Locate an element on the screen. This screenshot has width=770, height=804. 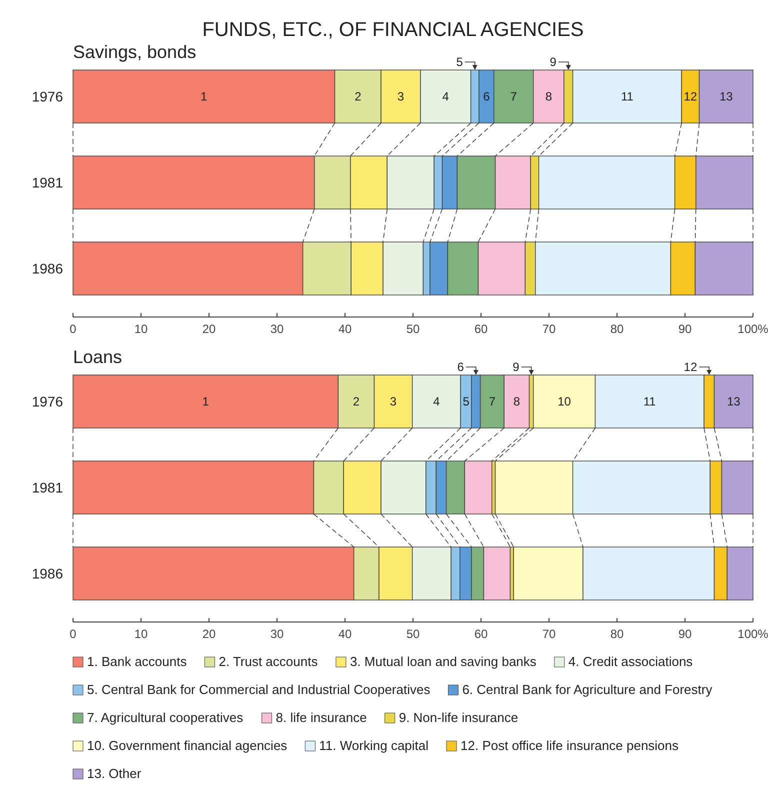
chart-subtitle: Savings, bonds is located at coordinates (134, 52).